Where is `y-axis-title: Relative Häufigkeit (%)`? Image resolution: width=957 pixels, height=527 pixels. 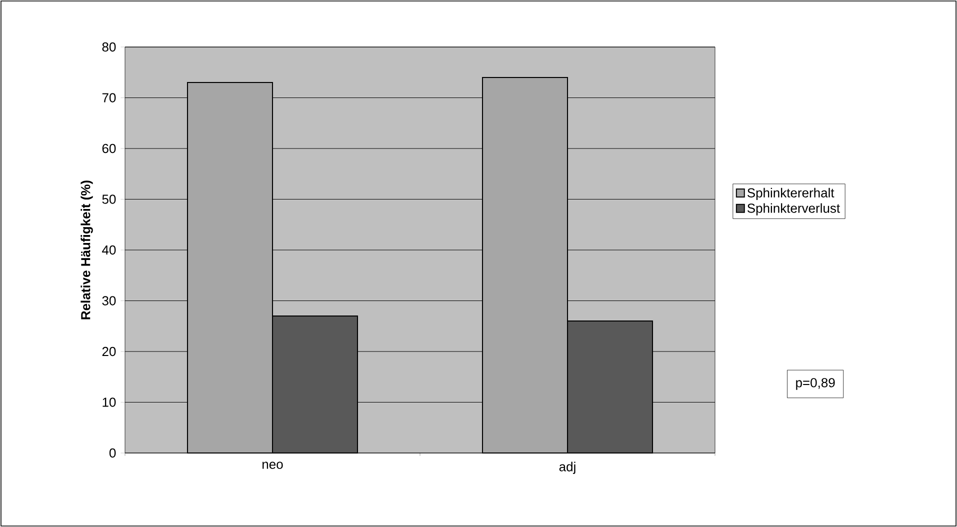
y-axis-title: Relative Häufigkeit (%) is located at coordinates (86, 250).